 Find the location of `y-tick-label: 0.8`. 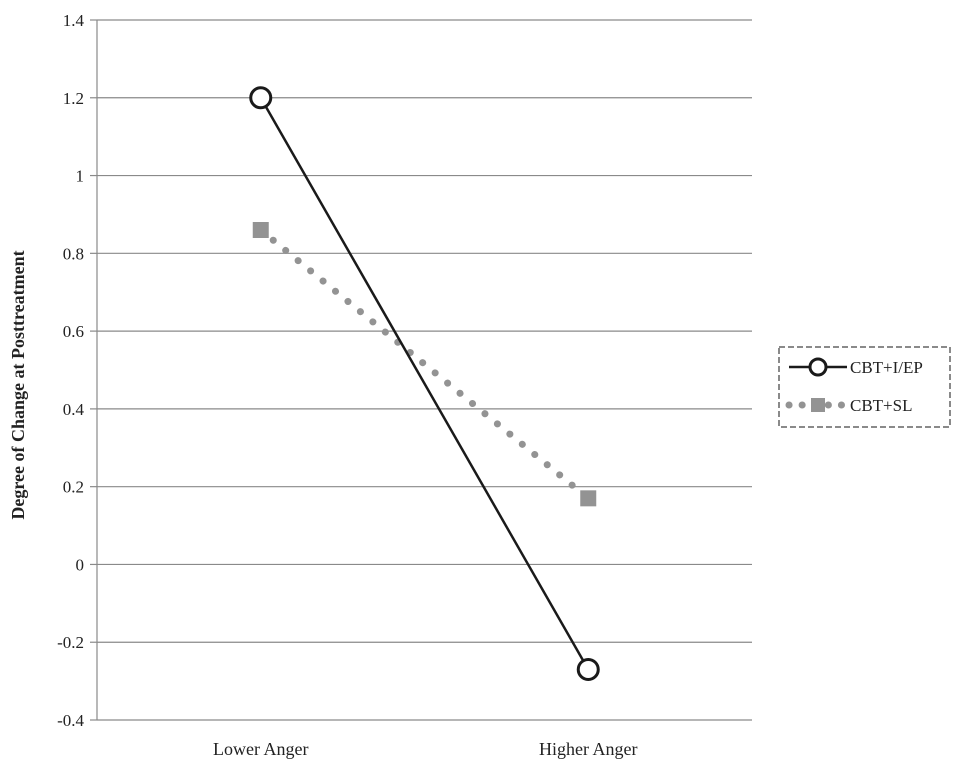

y-tick-label: 0.8 is located at coordinates (73, 253).